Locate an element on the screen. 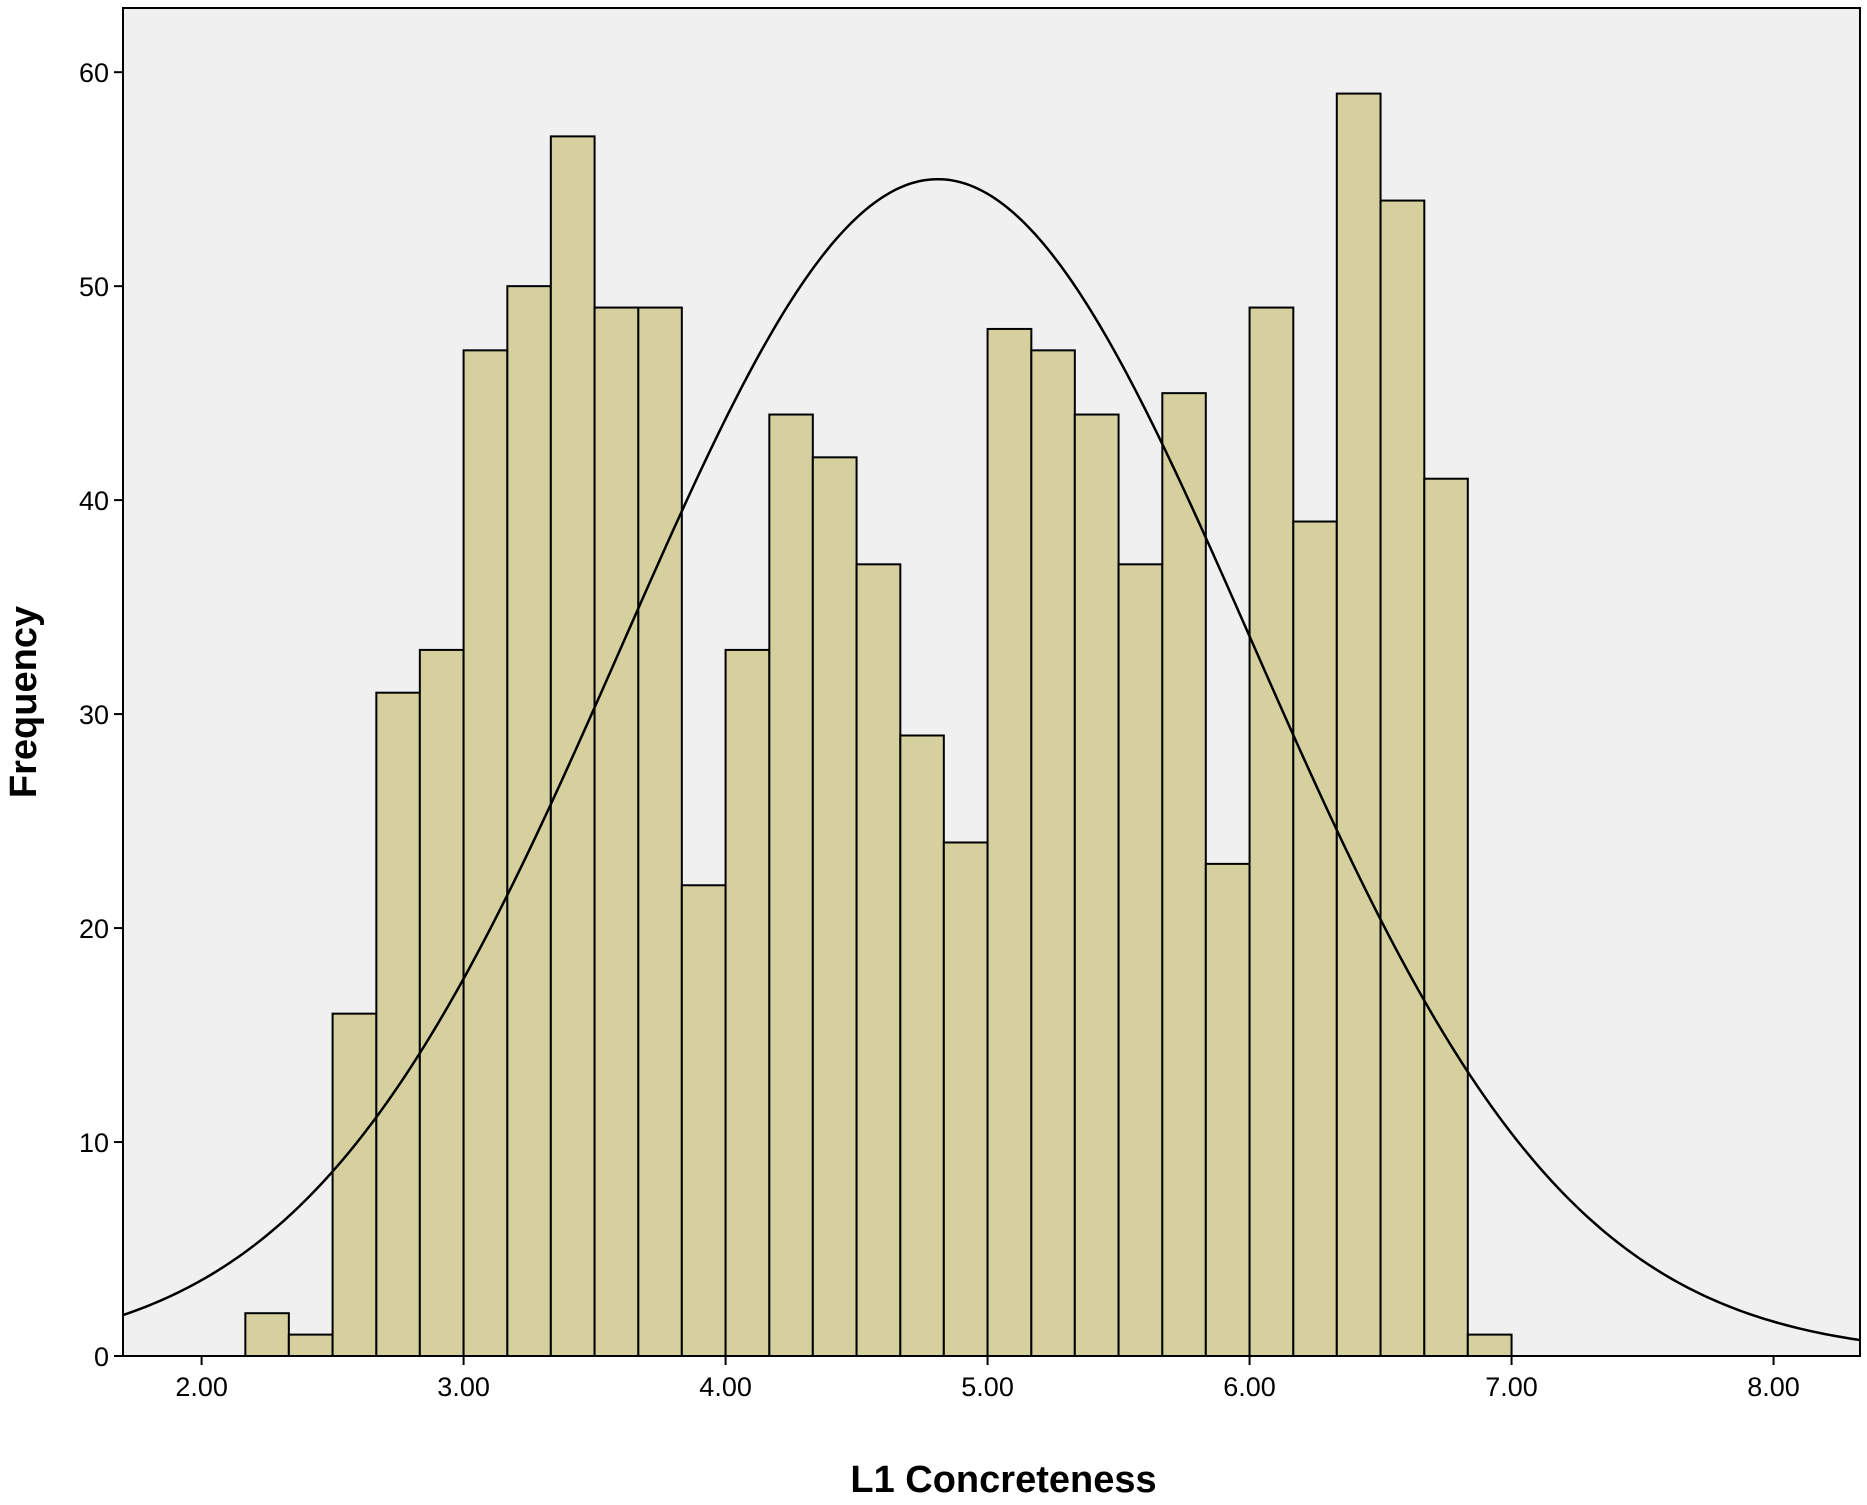 This screenshot has height=1505, width=1867. x-tick-label: 8.00 is located at coordinates (1773, 1387).